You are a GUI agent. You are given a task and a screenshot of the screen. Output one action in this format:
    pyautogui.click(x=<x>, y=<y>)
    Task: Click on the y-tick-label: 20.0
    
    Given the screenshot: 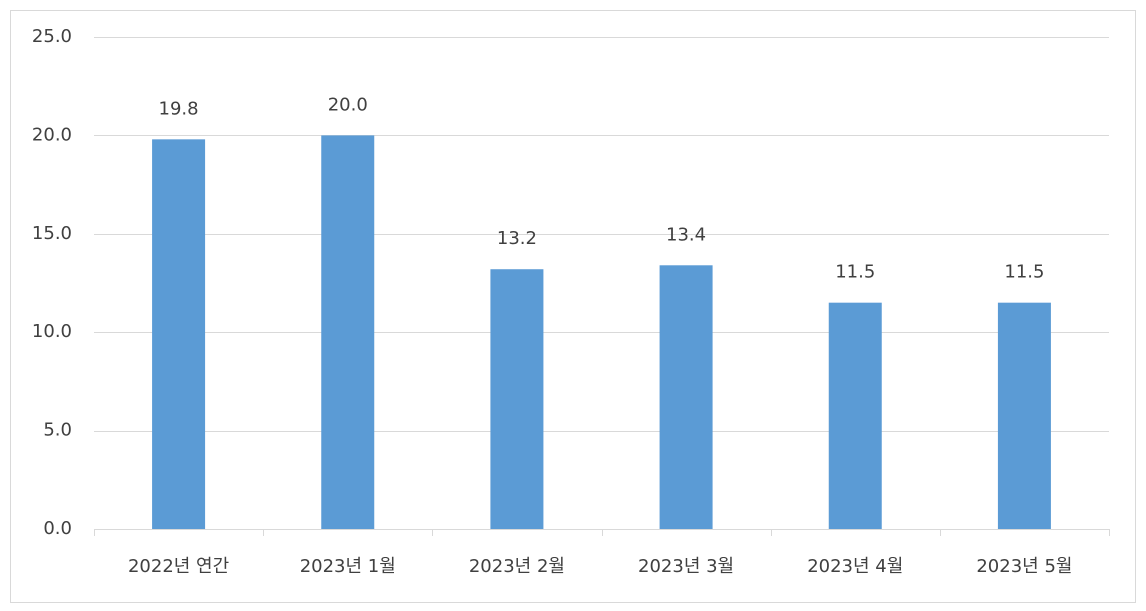 What is the action you would take?
    pyautogui.click(x=52, y=134)
    